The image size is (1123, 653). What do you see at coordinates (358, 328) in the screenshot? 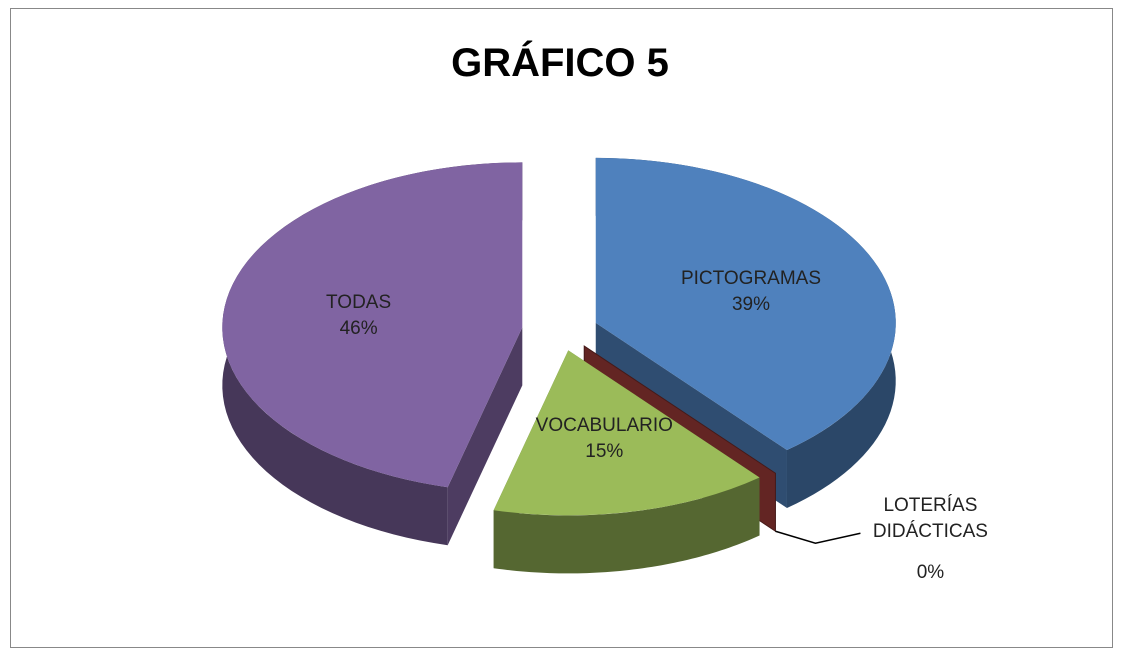
I see `slice-value-label: 46%` at bounding box center [358, 328].